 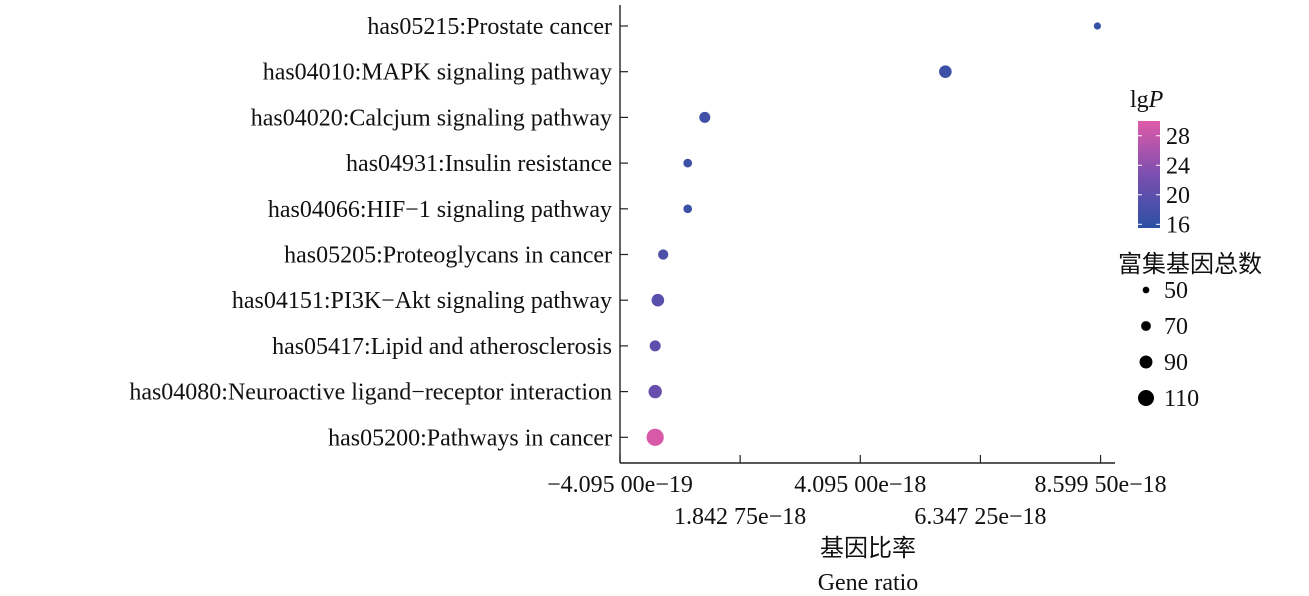 What do you see at coordinates (470, 438) in the screenshot?
I see `category-label: has05200:Pathways in cancer` at bounding box center [470, 438].